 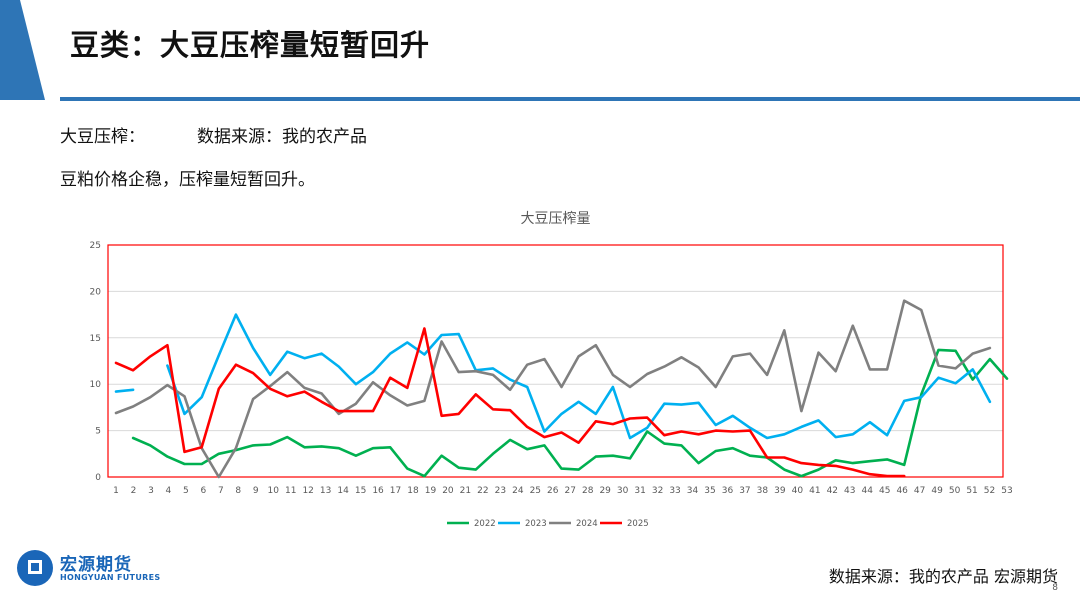 I want to click on brand-name-en: HONGYUAN FUTURES, so click(x=110, y=577).